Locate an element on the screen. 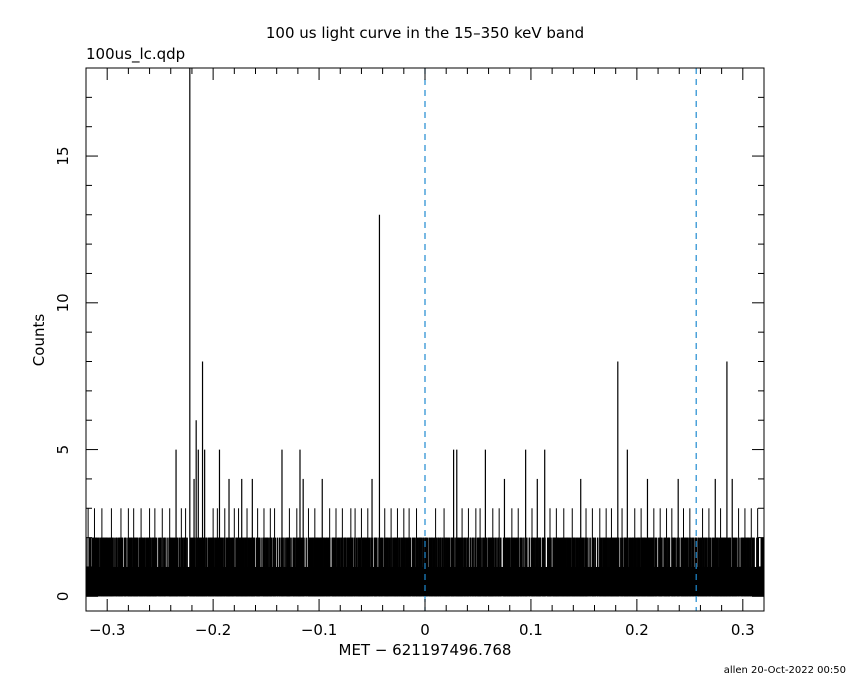 Image resolution: width=850 pixels, height=680 pixels. x-axis-label: MET − 621197496.768 is located at coordinates (425, 650).